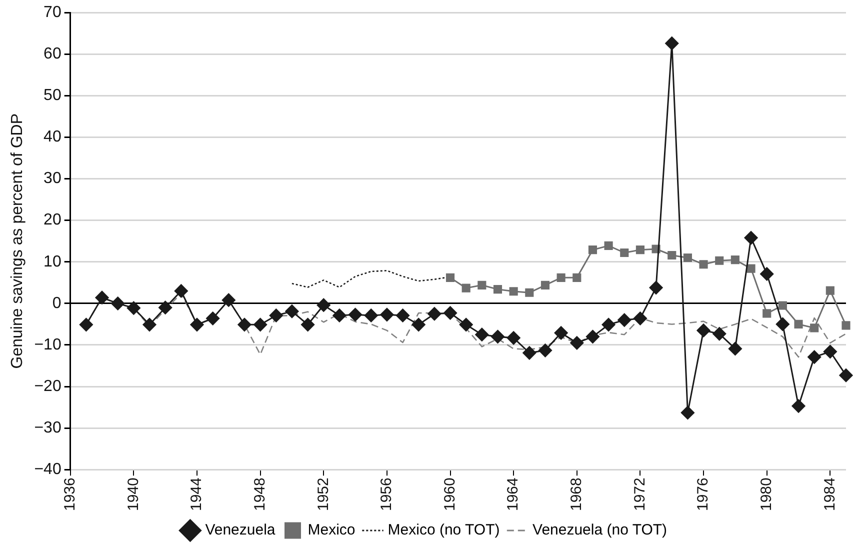  Describe the element at coordinates (48, 386) in the screenshot. I see `y-tick-label: −20` at that location.